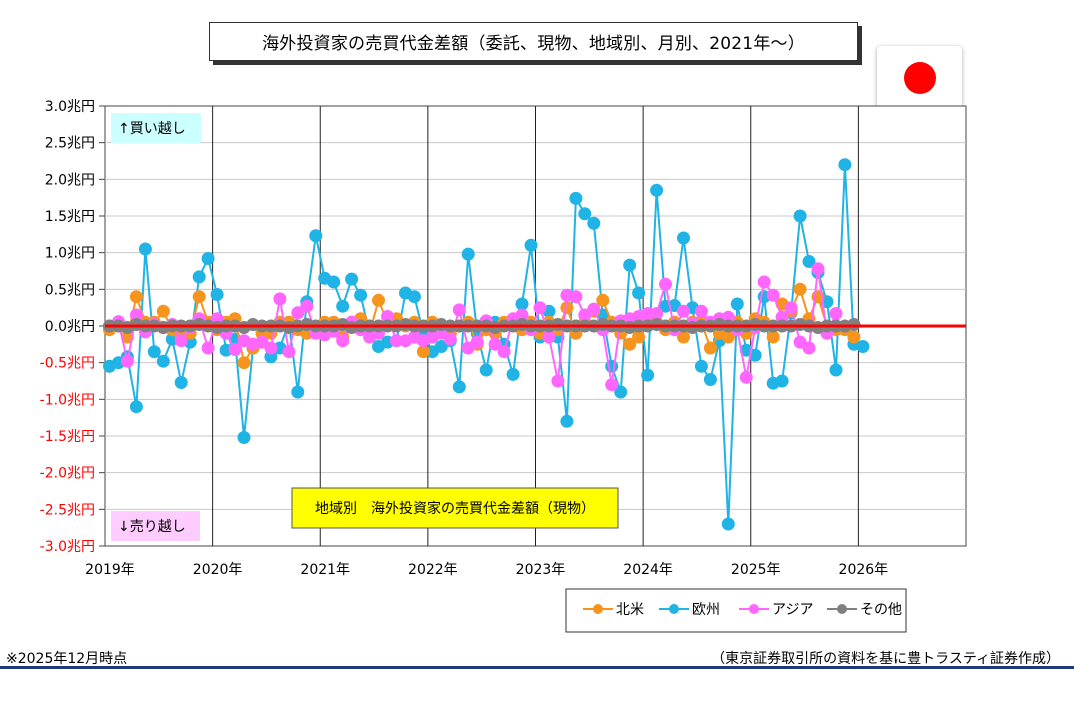 The height and width of the screenshot is (707, 1074). I want to click on buy-annotation-box, so click(156, 128).